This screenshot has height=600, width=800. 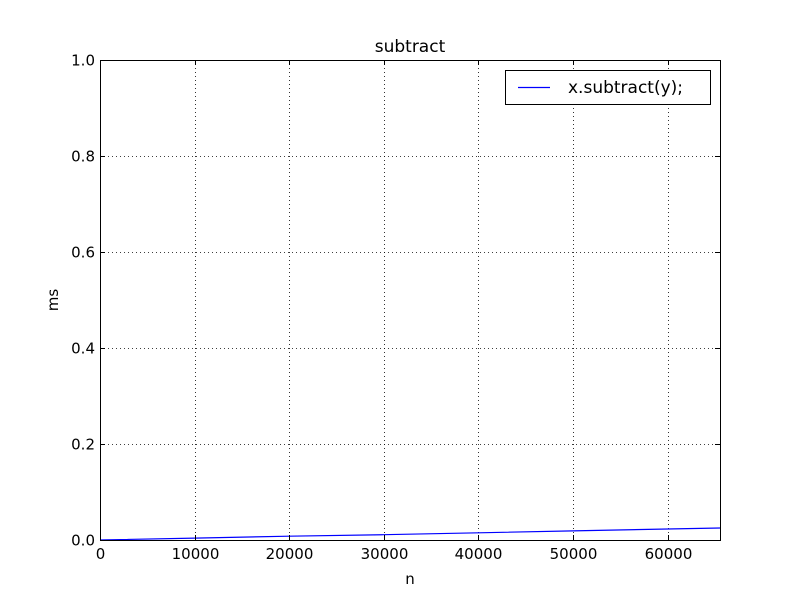 I want to click on y-tick-label: 0.6, so click(x=83, y=253).